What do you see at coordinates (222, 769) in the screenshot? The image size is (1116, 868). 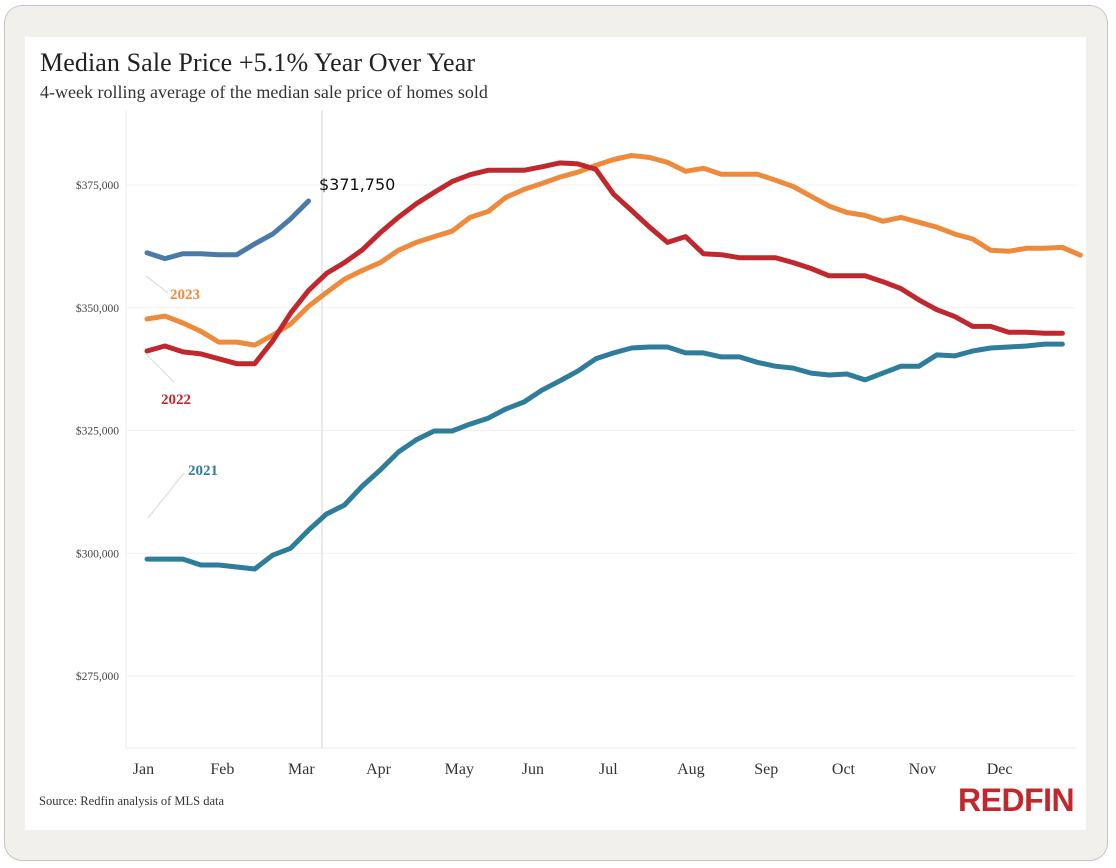 I see `x-tick-label: Feb` at bounding box center [222, 769].